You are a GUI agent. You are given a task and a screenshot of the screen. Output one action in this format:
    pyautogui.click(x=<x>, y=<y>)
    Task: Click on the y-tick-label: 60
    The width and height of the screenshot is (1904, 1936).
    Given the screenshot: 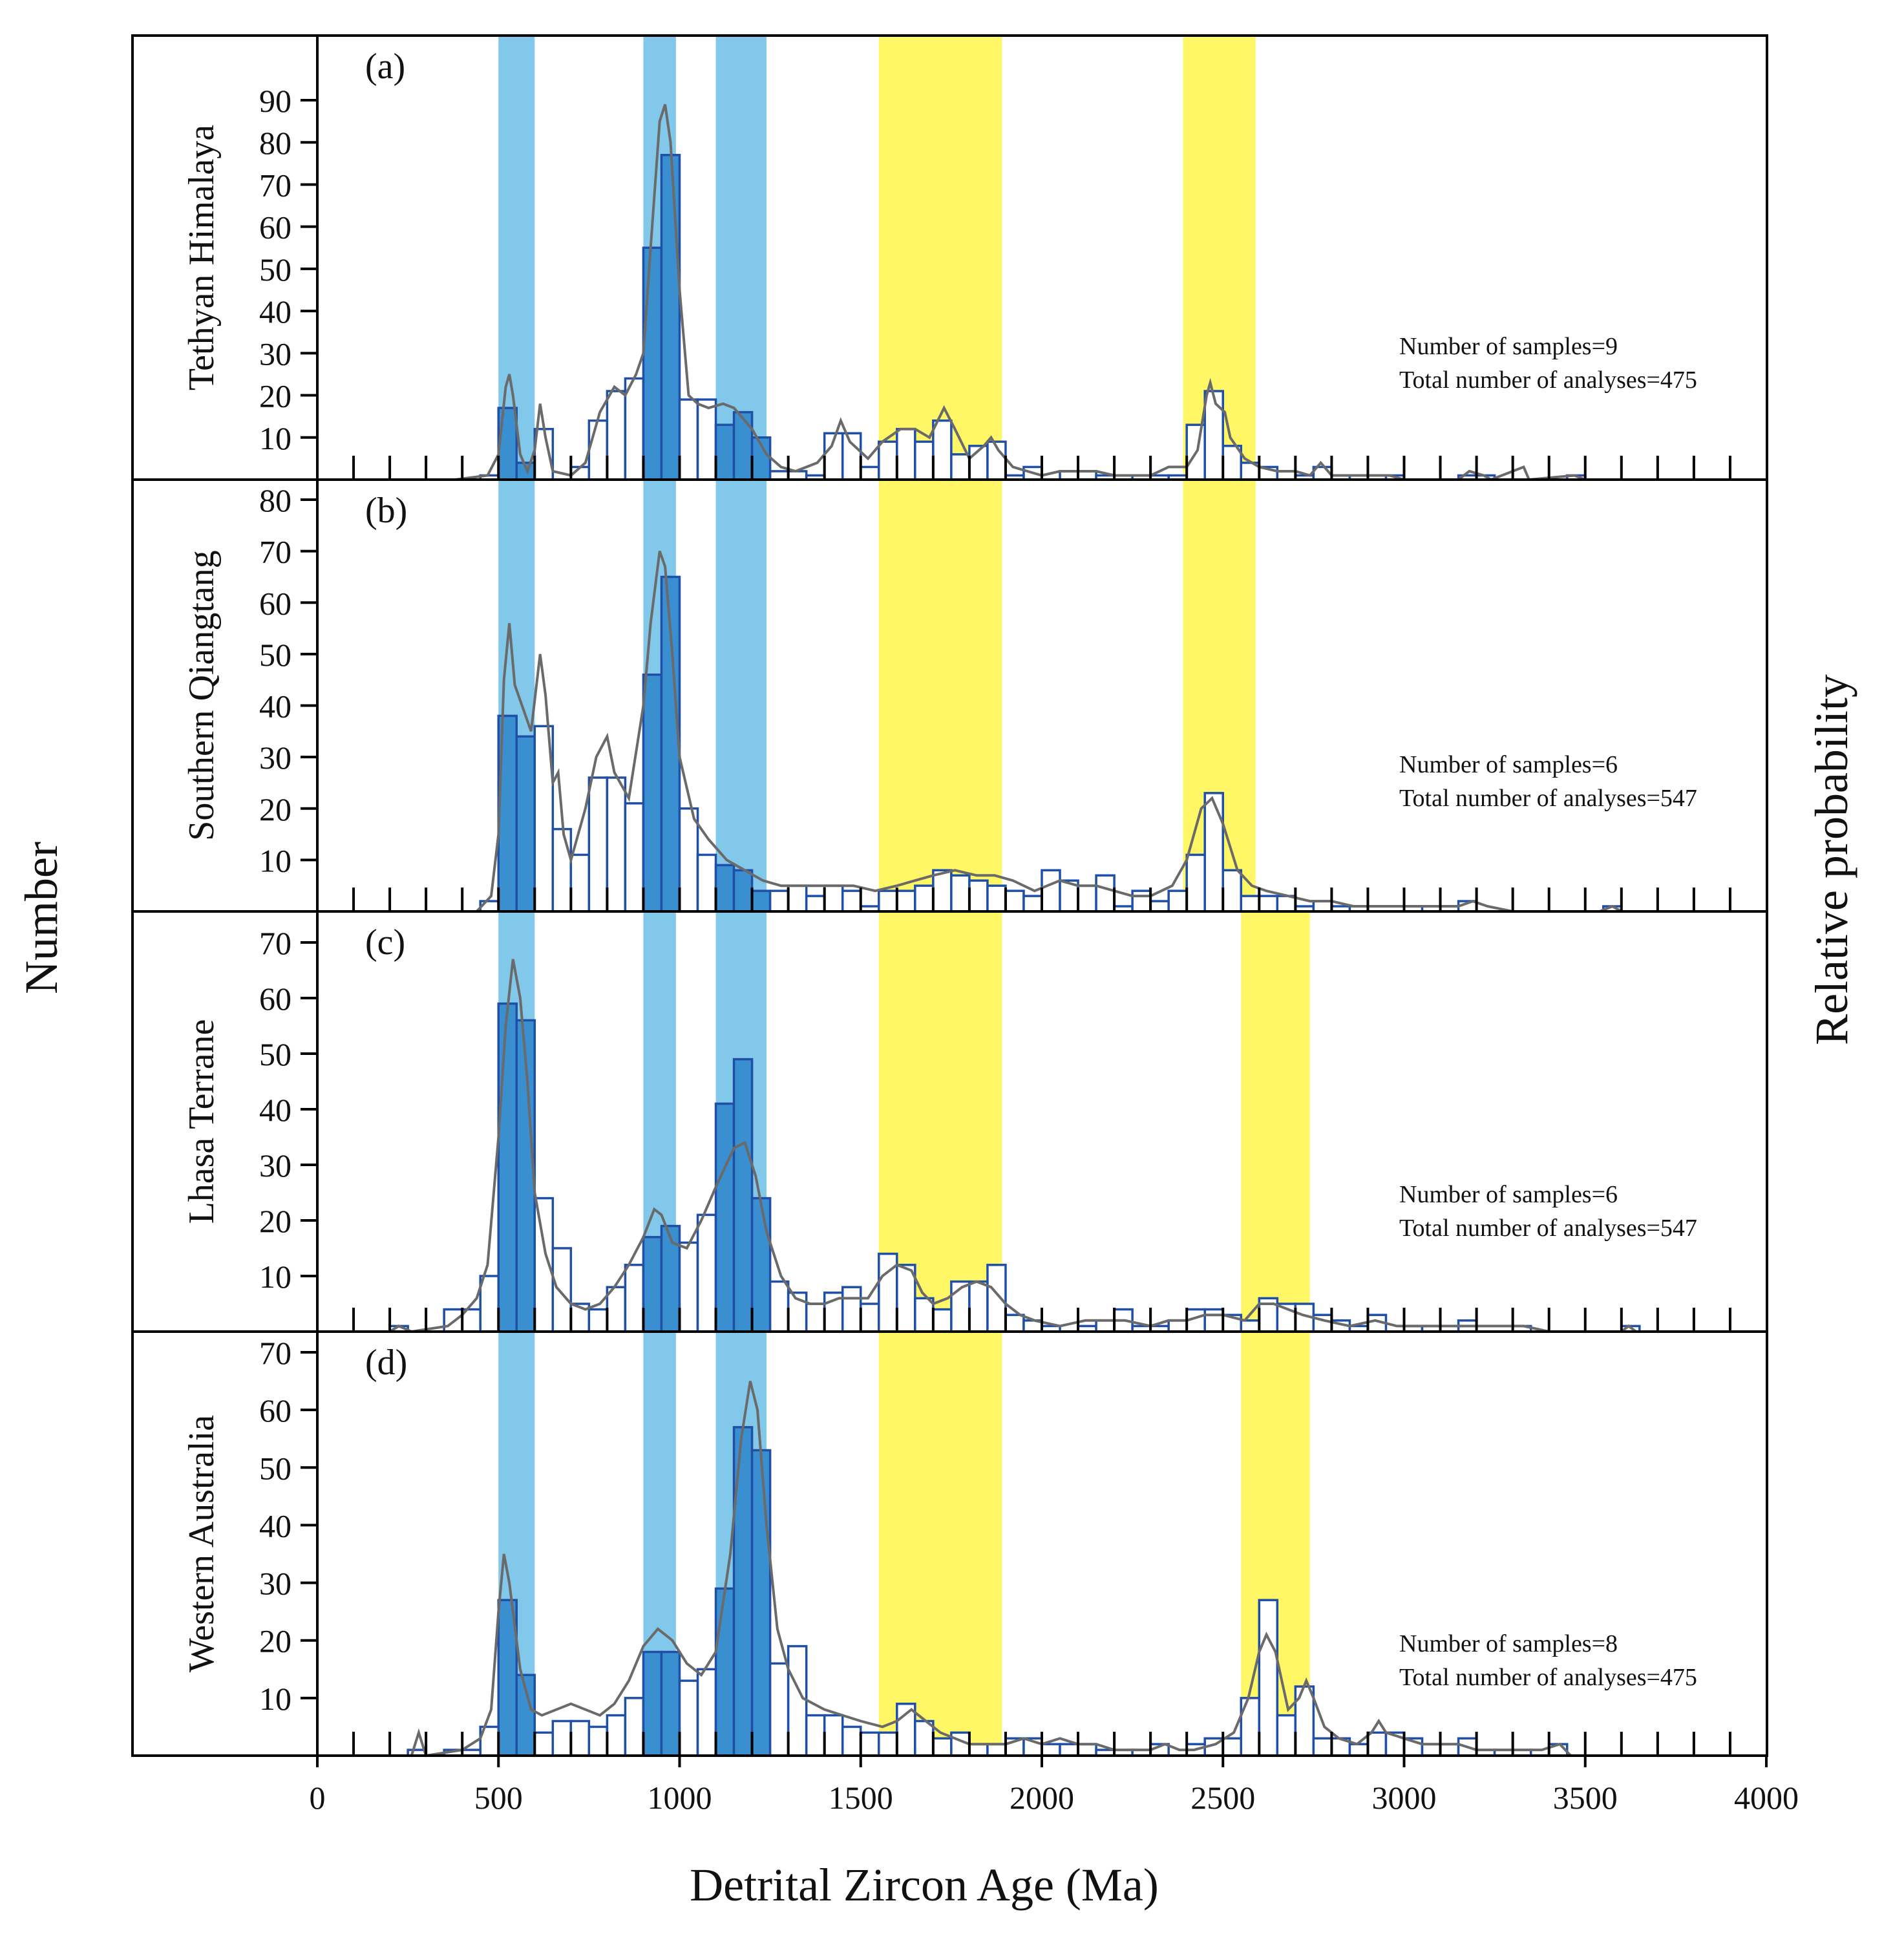 What is the action you would take?
    pyautogui.click(x=275, y=228)
    